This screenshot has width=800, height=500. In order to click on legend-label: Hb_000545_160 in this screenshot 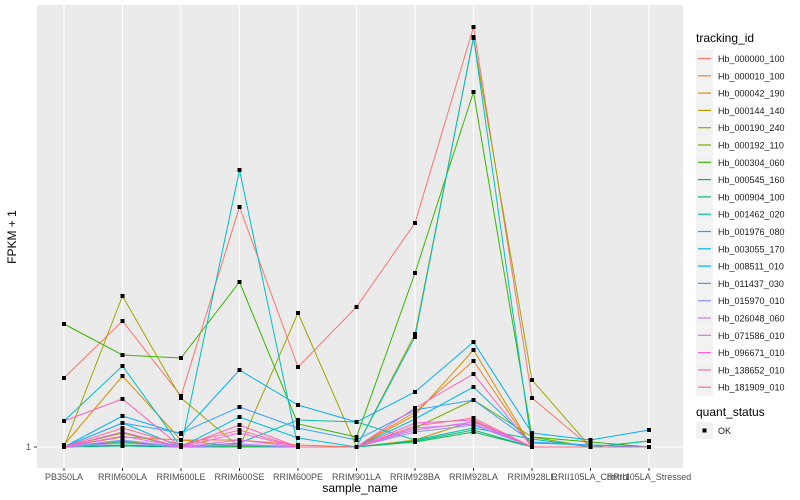, I will do `click(751, 180)`.